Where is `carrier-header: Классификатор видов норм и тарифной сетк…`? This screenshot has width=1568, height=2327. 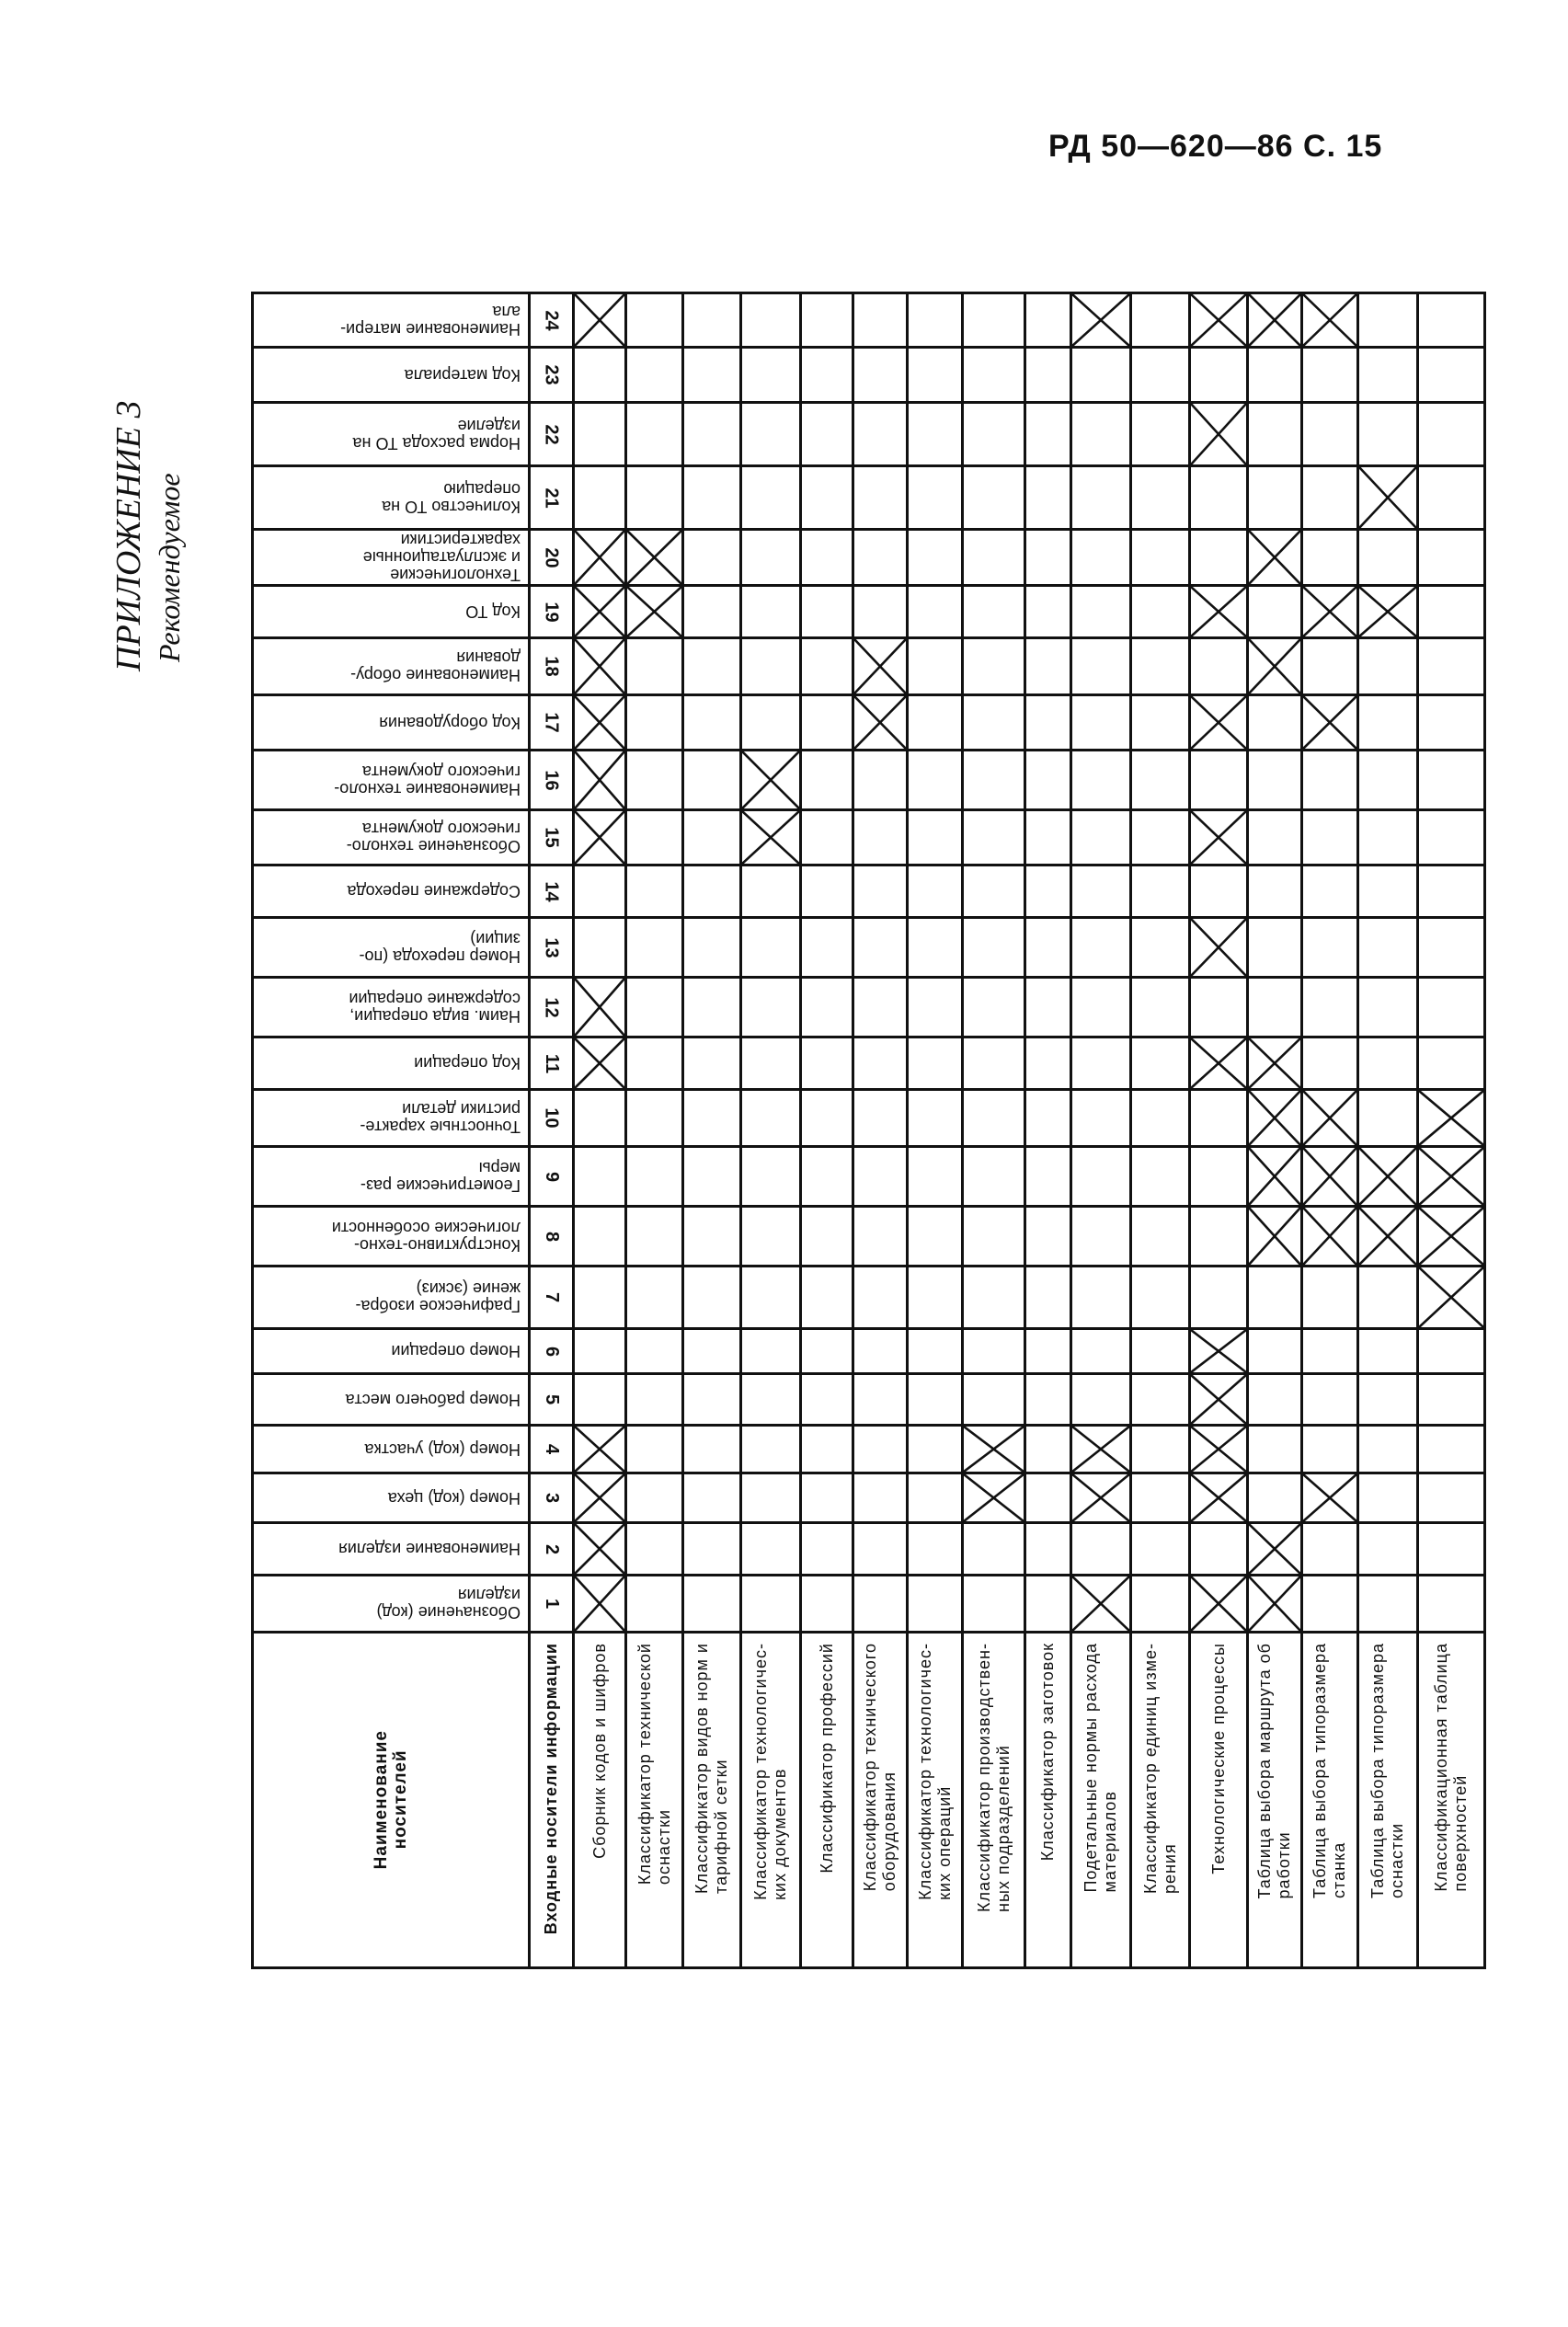 carrier-header: Классификатор видов норм и тарифной сетк… is located at coordinates (711, 1768).